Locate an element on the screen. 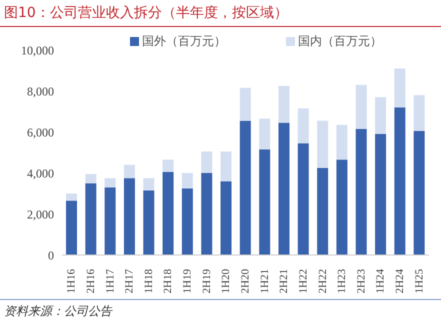 The height and width of the screenshot is (328, 441). x-tick-label: 2H23 is located at coordinates (361, 281).